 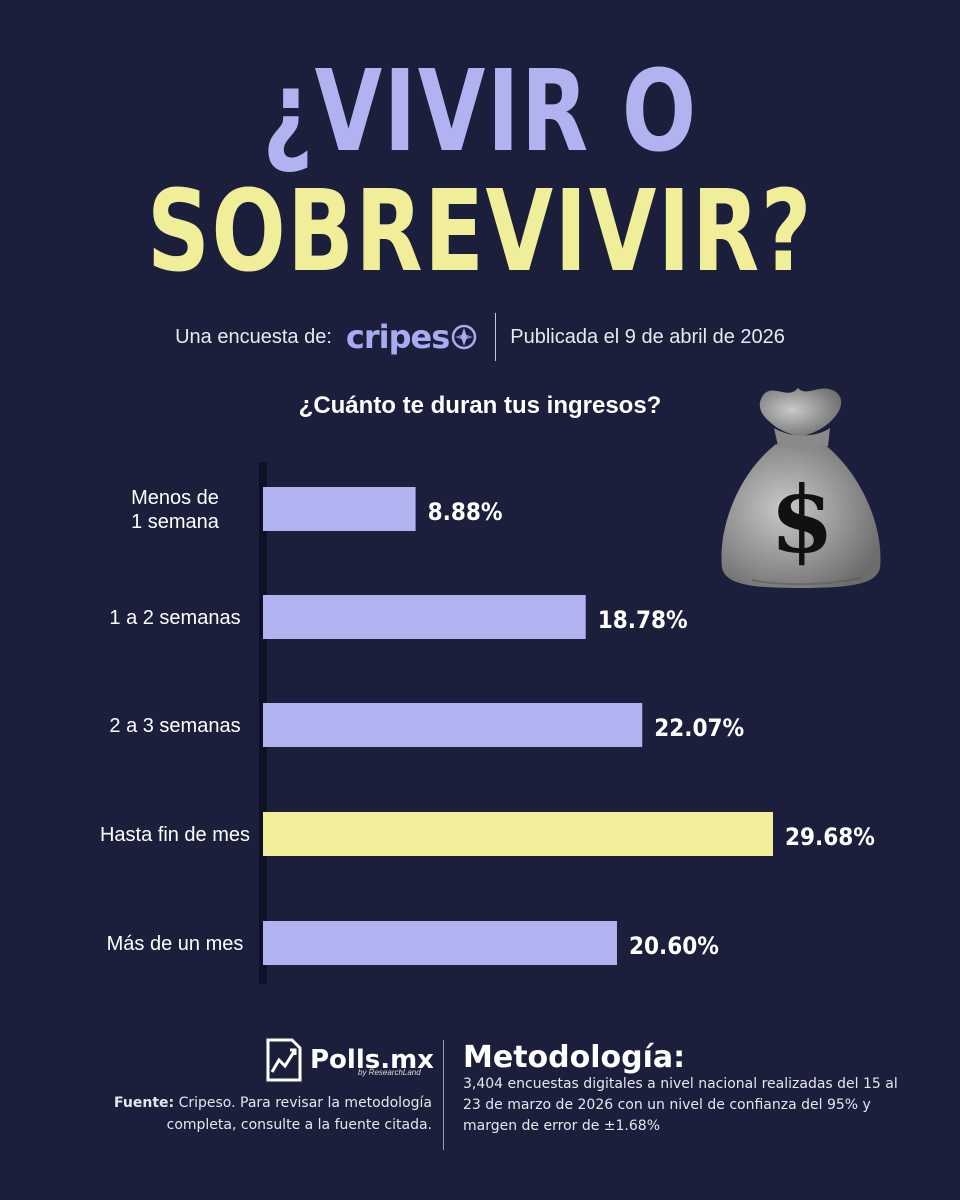 I want to click on category-label-4: Más de un mes, so click(x=175, y=944).